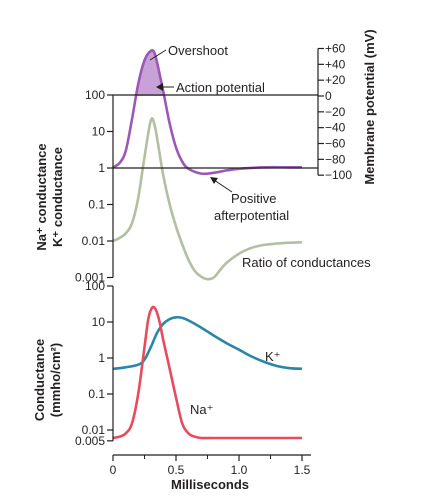 The width and height of the screenshot is (425, 497). What do you see at coordinates (254, 198) in the screenshot?
I see `positive-label: Positive` at bounding box center [254, 198].